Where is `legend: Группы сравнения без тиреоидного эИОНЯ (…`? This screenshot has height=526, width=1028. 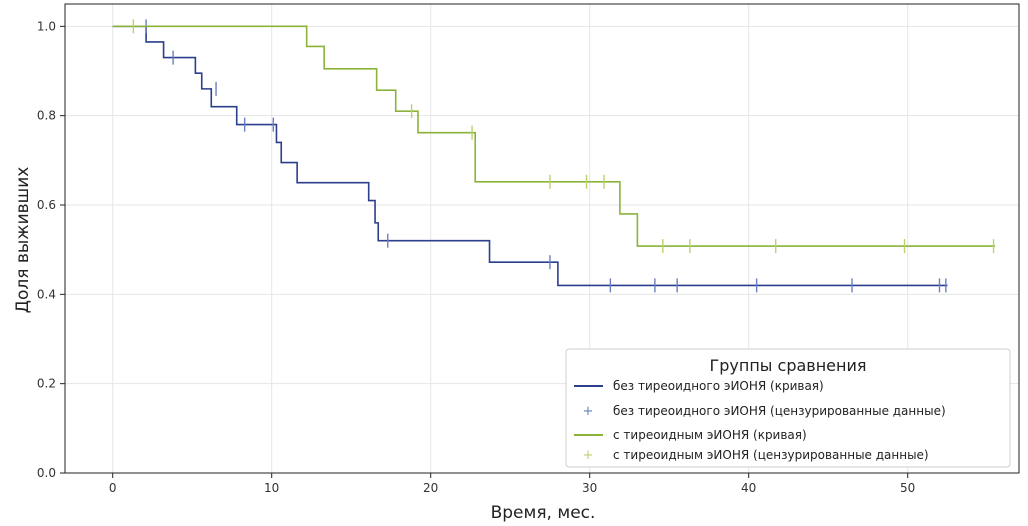 legend: Группы сравнения без тиреоидного эИОНЯ (… is located at coordinates (788, 408).